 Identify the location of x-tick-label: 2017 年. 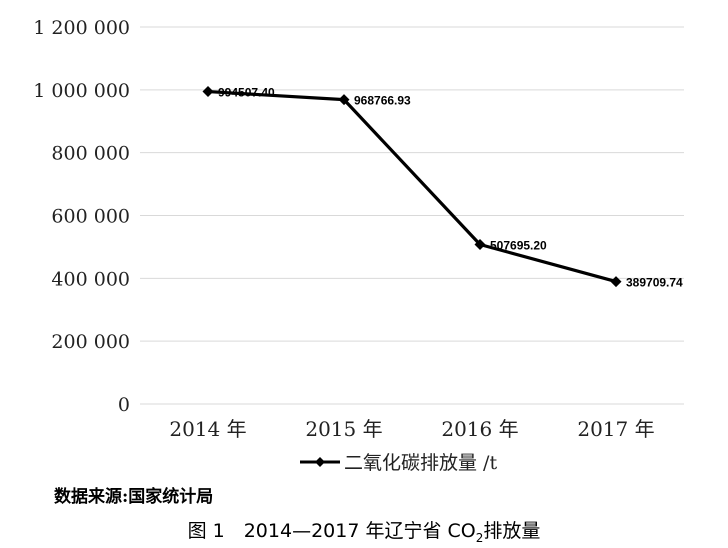
(615, 429).